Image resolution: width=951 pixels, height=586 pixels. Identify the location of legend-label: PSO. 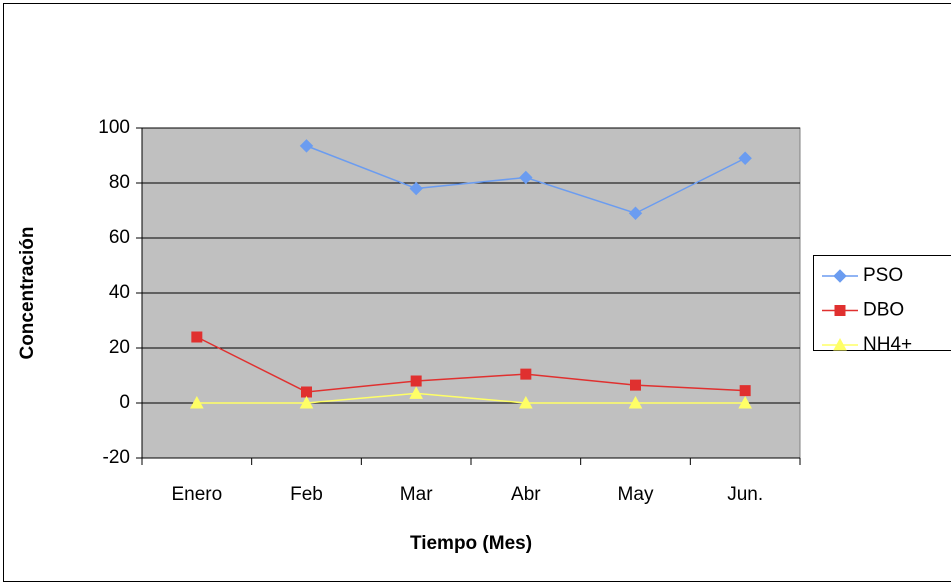
(883, 275).